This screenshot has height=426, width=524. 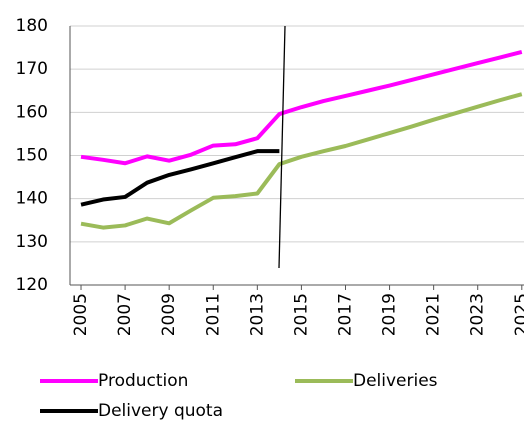 What do you see at coordinates (32, 112) in the screenshot?
I see `y-tick-label: 160` at bounding box center [32, 112].